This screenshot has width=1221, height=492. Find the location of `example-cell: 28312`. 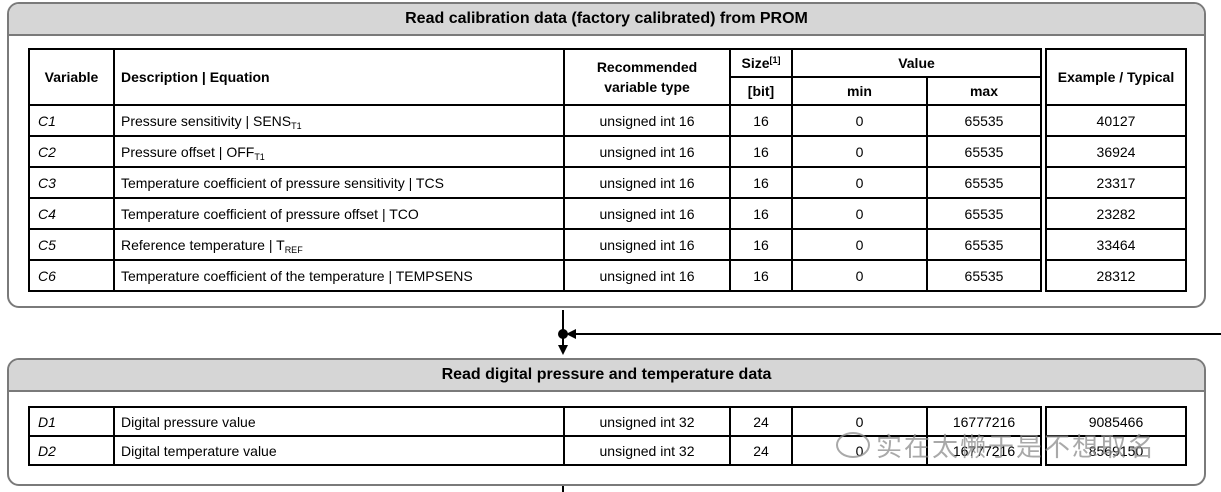

example-cell: 28312 is located at coordinates (1116, 275).